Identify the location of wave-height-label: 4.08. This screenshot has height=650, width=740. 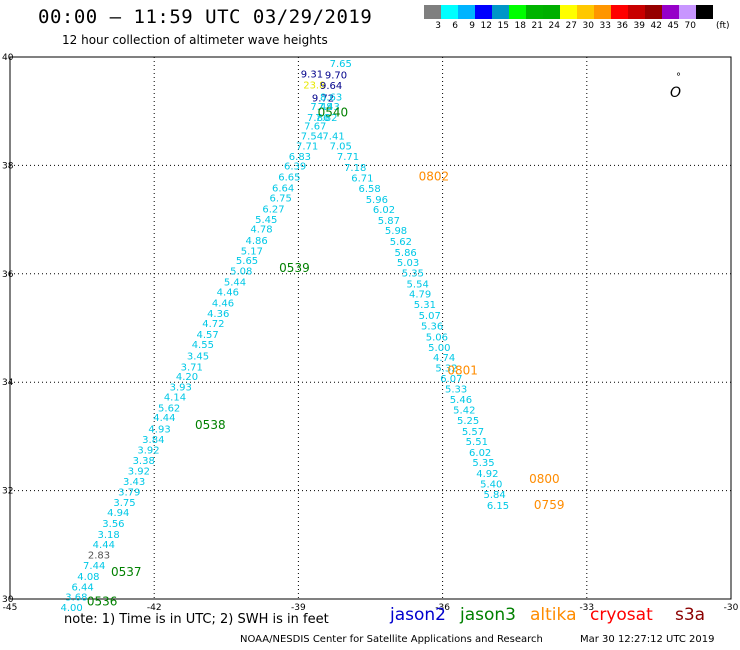
(88, 577).